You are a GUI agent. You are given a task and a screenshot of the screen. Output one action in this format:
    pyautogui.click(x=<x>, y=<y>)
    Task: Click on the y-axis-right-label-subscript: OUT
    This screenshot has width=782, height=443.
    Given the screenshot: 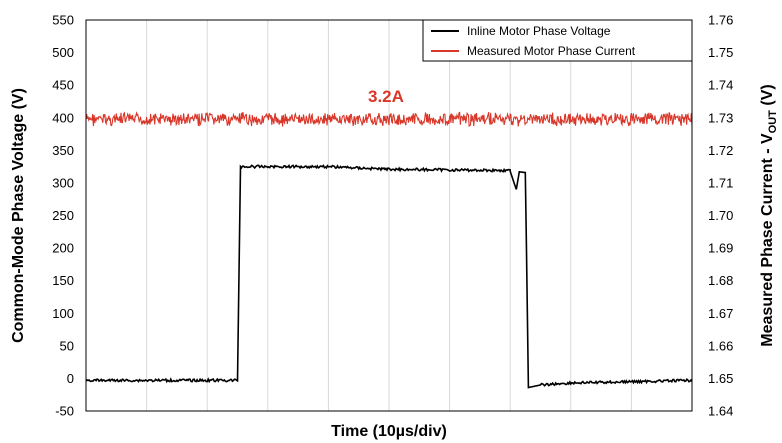 What is the action you would take?
    pyautogui.click(x=773, y=122)
    